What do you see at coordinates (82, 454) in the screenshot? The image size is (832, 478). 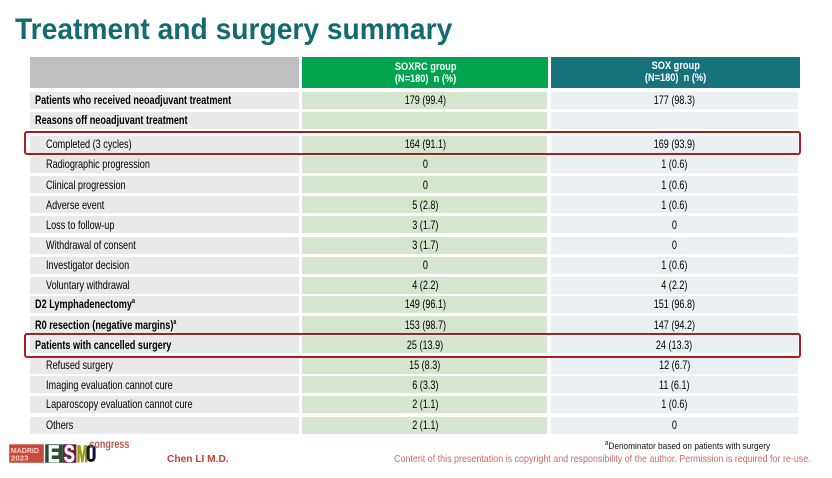 I see `svg-text: M` at bounding box center [82, 454].